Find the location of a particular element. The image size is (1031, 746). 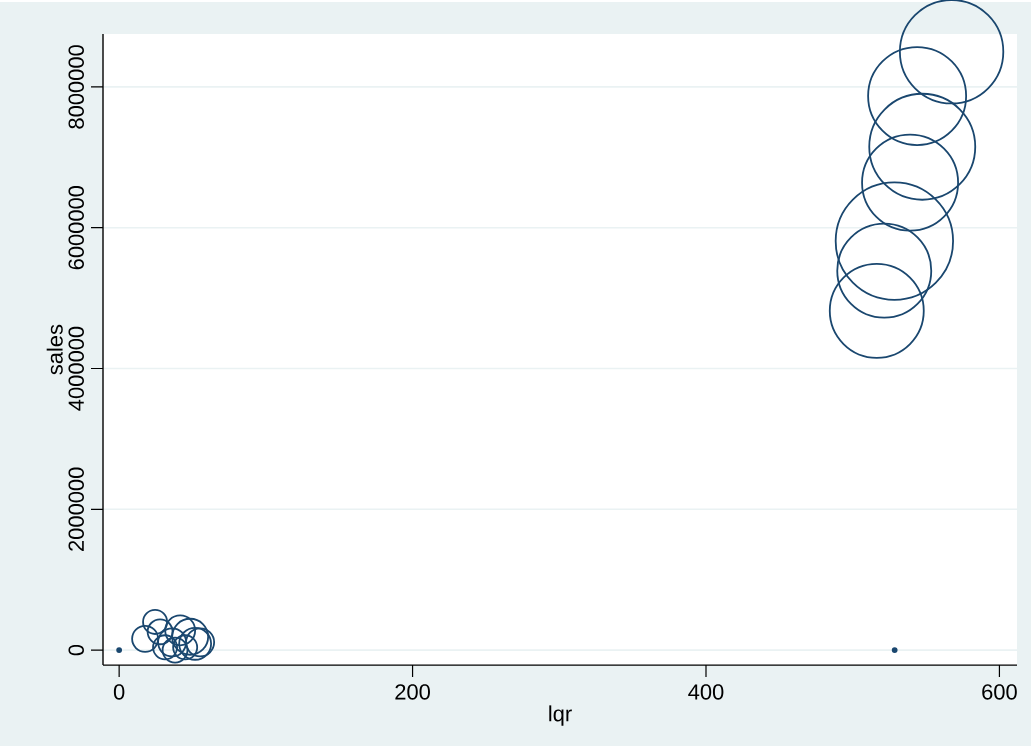

y-tick-label: 6000000 is located at coordinates (76, 227).